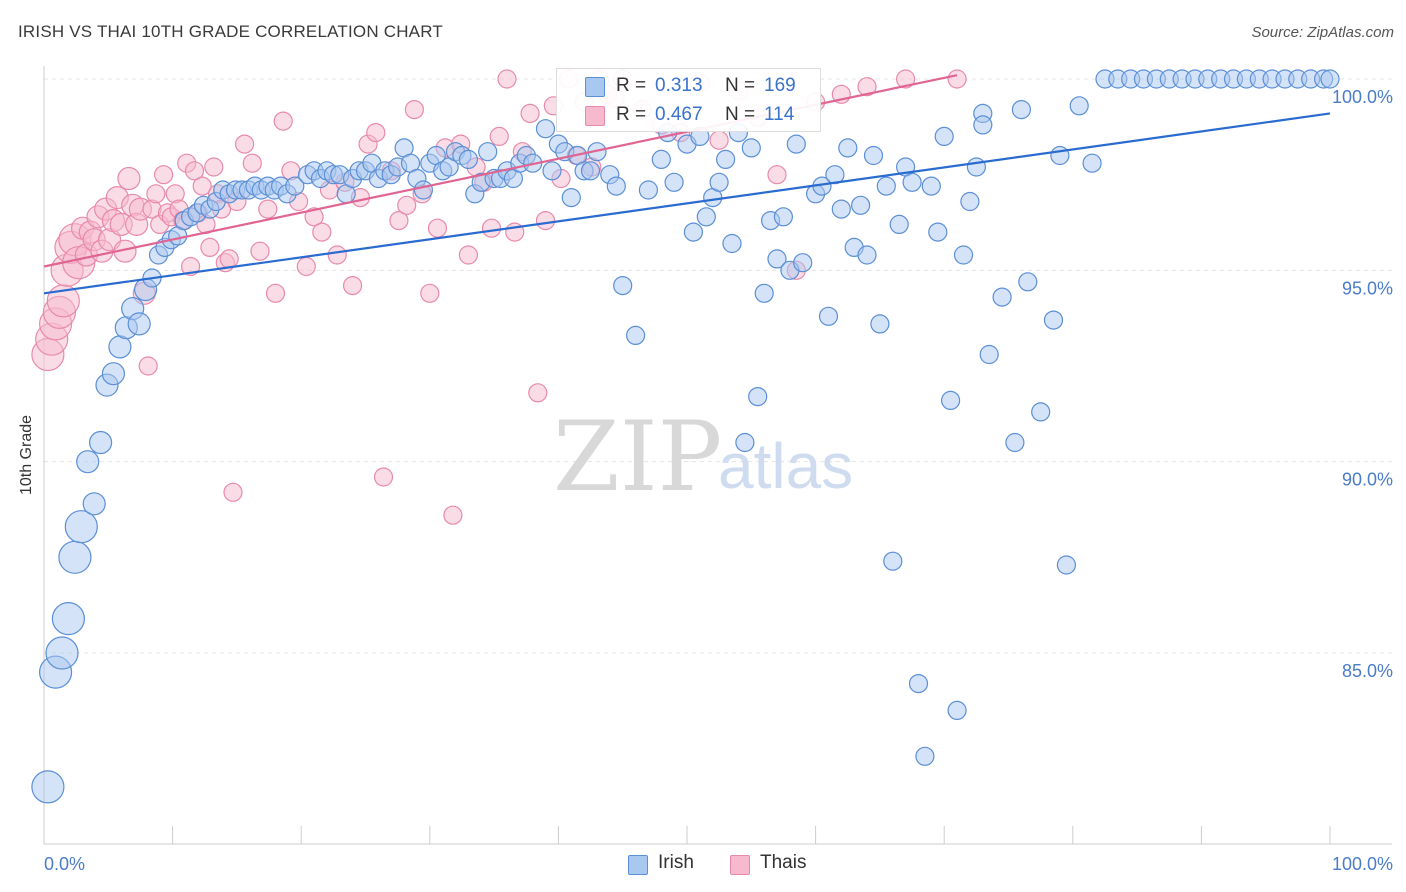  What do you see at coordinates (740, 85) in the screenshot?
I see `legend-n-key: N =` at bounding box center [740, 85].